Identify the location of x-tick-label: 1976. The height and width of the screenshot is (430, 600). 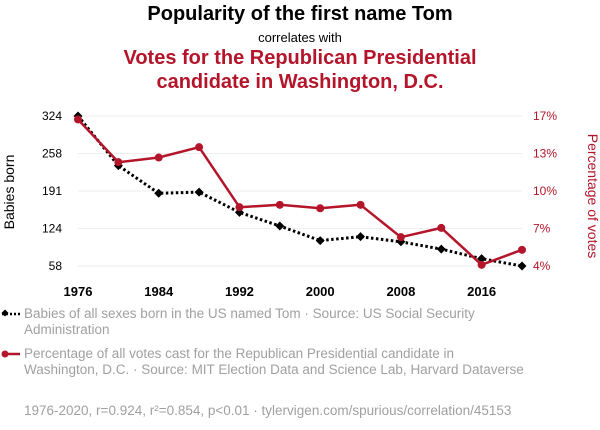
(78, 291).